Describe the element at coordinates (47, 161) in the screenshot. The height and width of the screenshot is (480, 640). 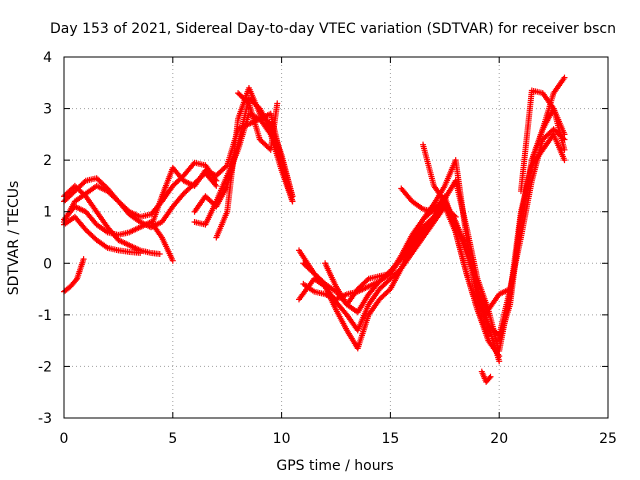
I see `y-tick-label: 2` at that location.